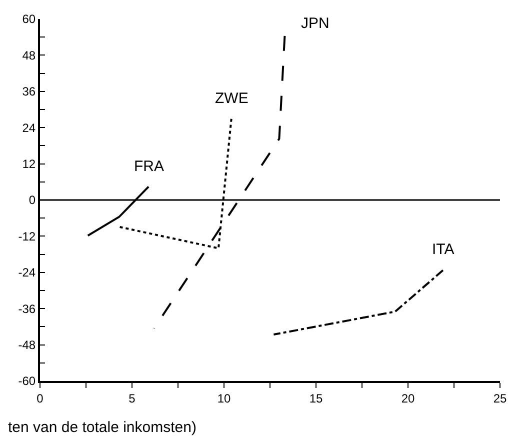 This screenshot has width=519, height=437. Describe the element at coordinates (29, 19) in the screenshot. I see `y-tick-label: 60` at that location.